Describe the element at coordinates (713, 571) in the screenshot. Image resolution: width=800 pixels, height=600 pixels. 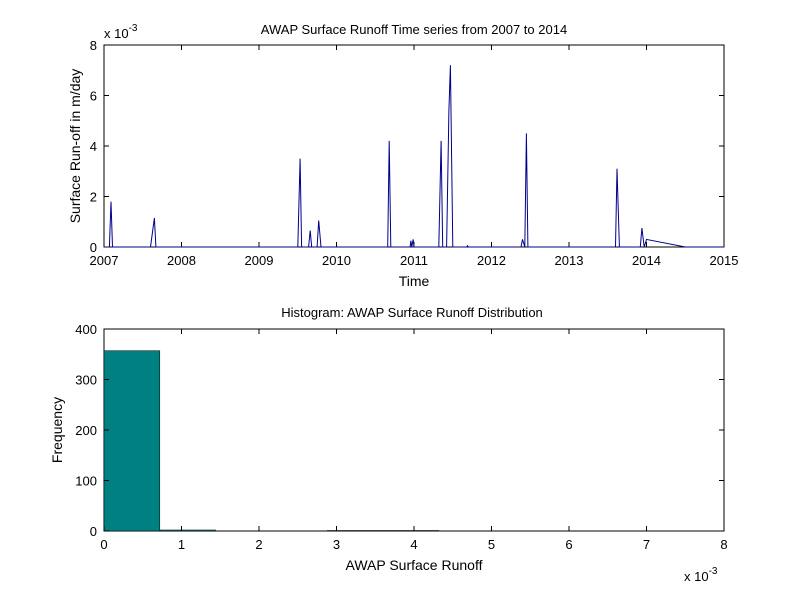
I see `histogram-x-multiplier-exp: -3` at that location.